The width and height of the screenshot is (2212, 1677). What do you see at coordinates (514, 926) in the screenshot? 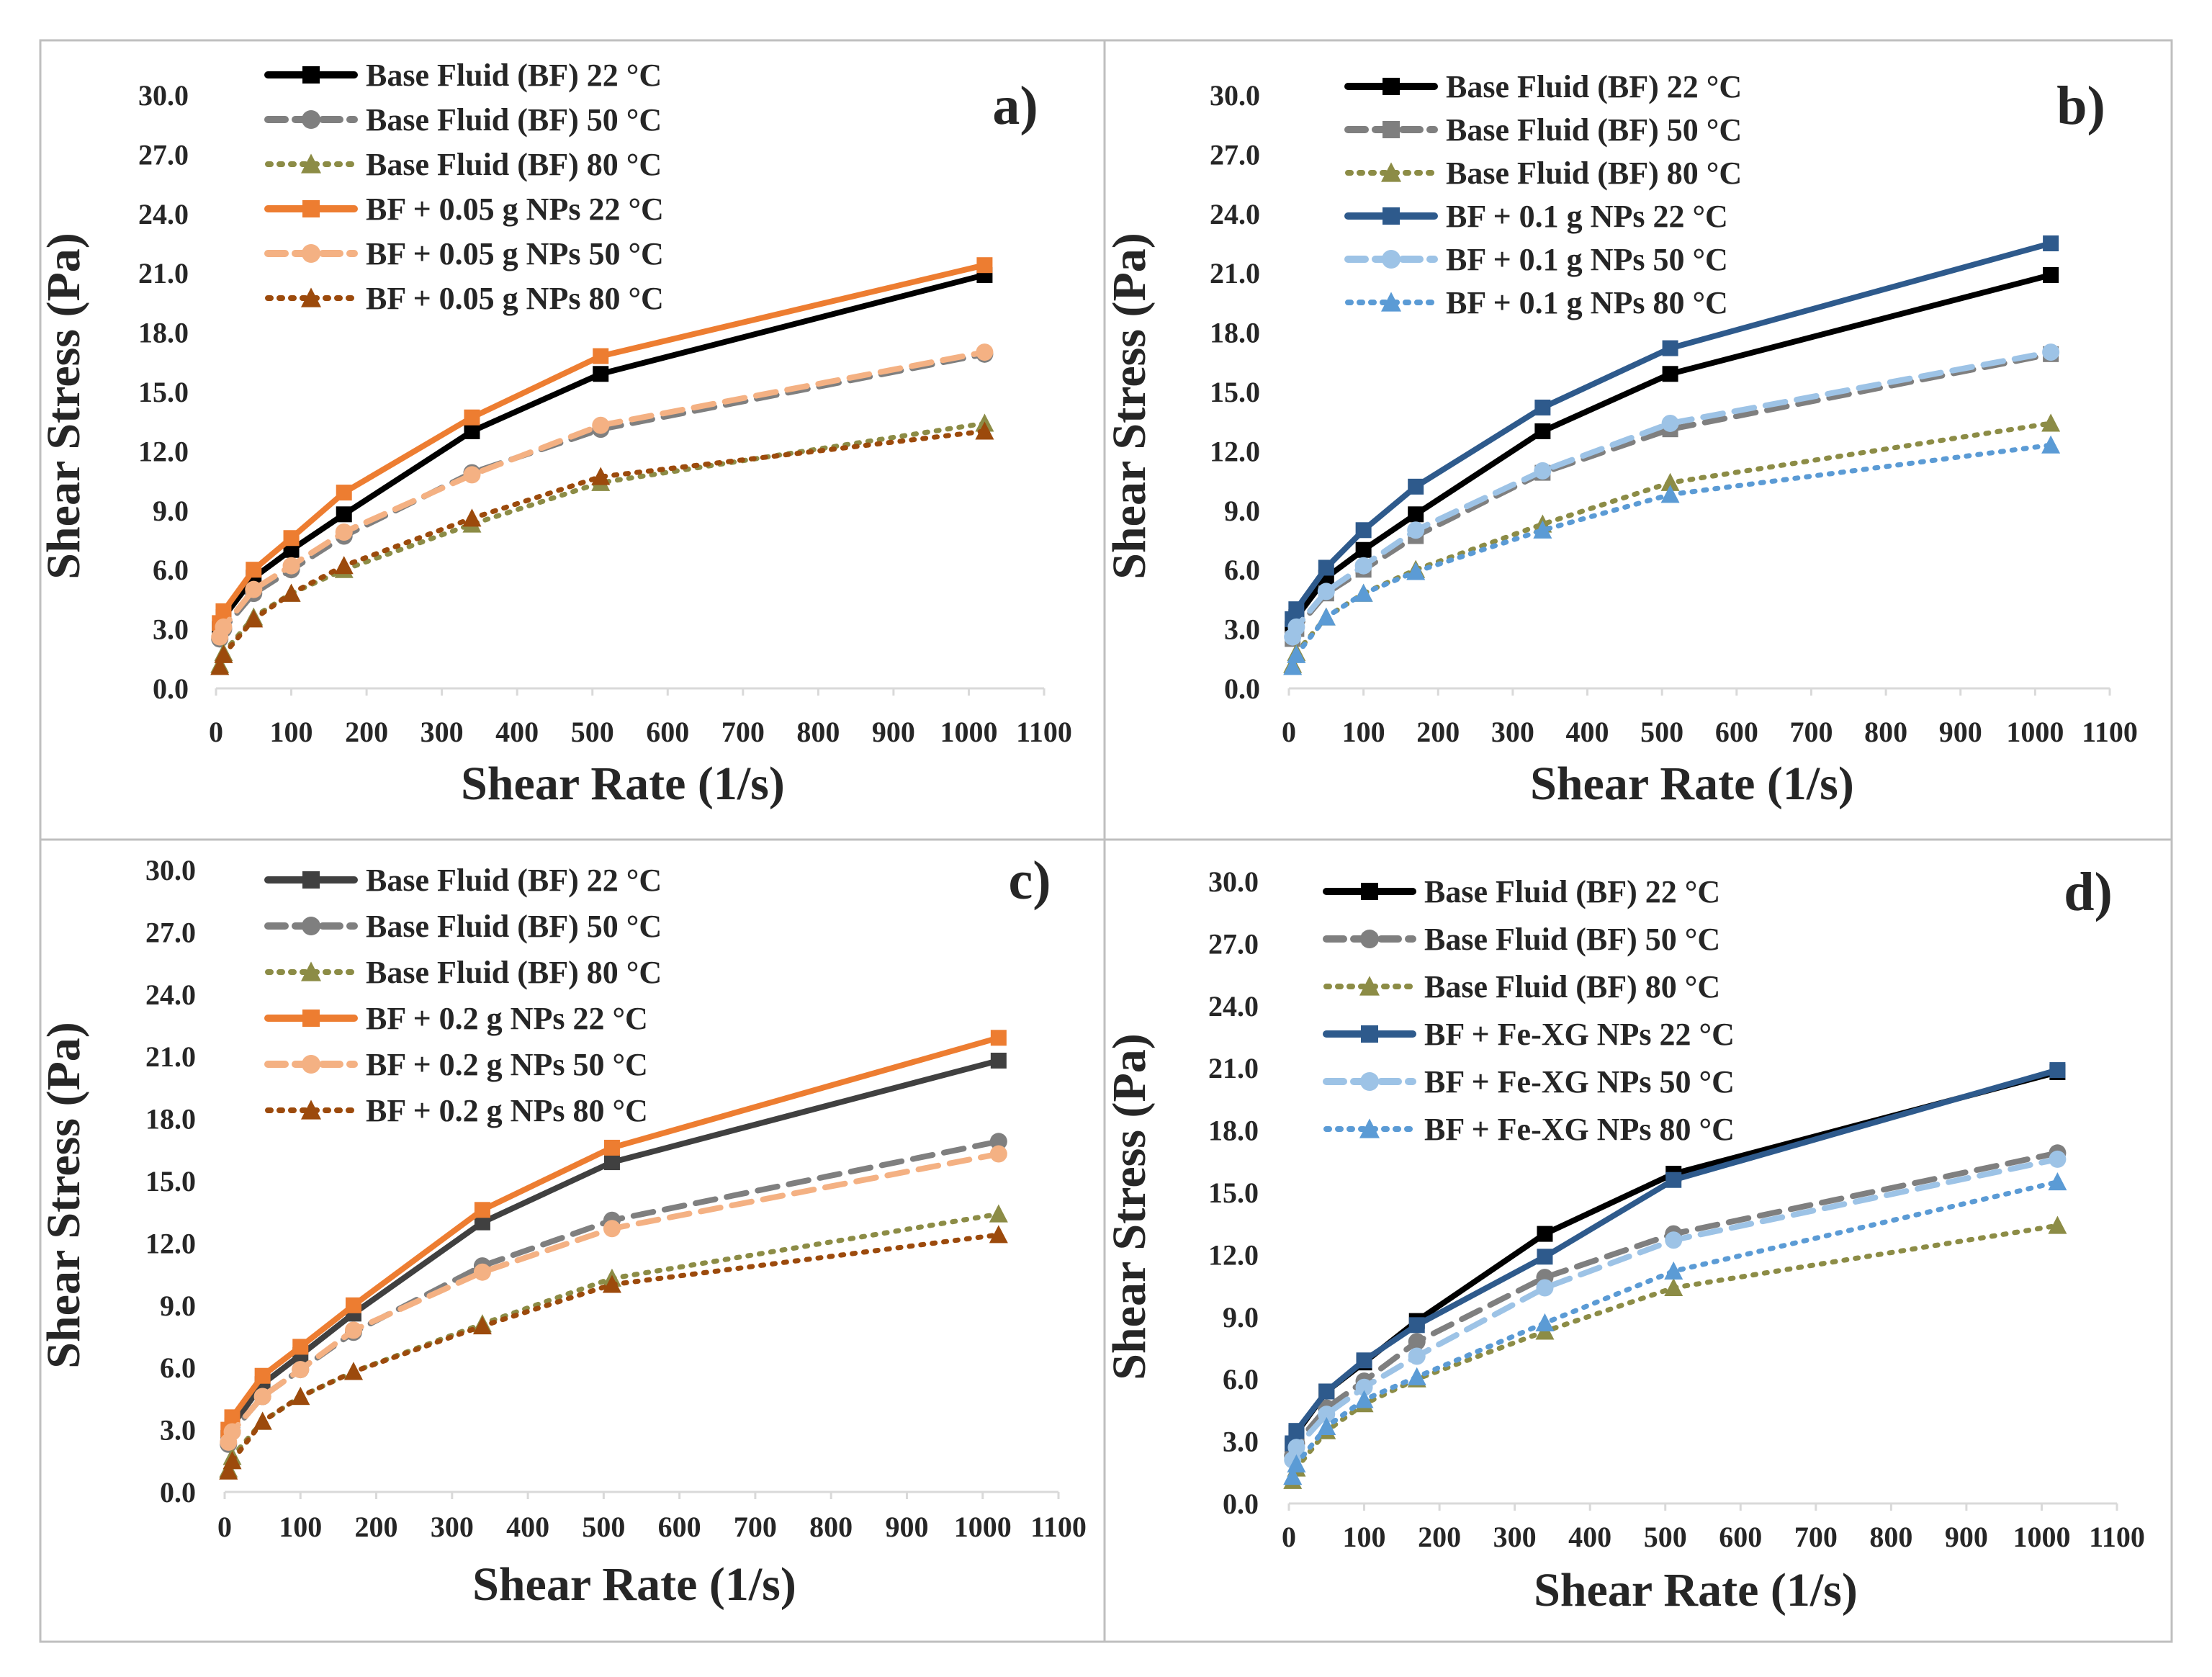
I see `legend-entry-label: Base Fluid (BF) 50 °C` at bounding box center [514, 926].